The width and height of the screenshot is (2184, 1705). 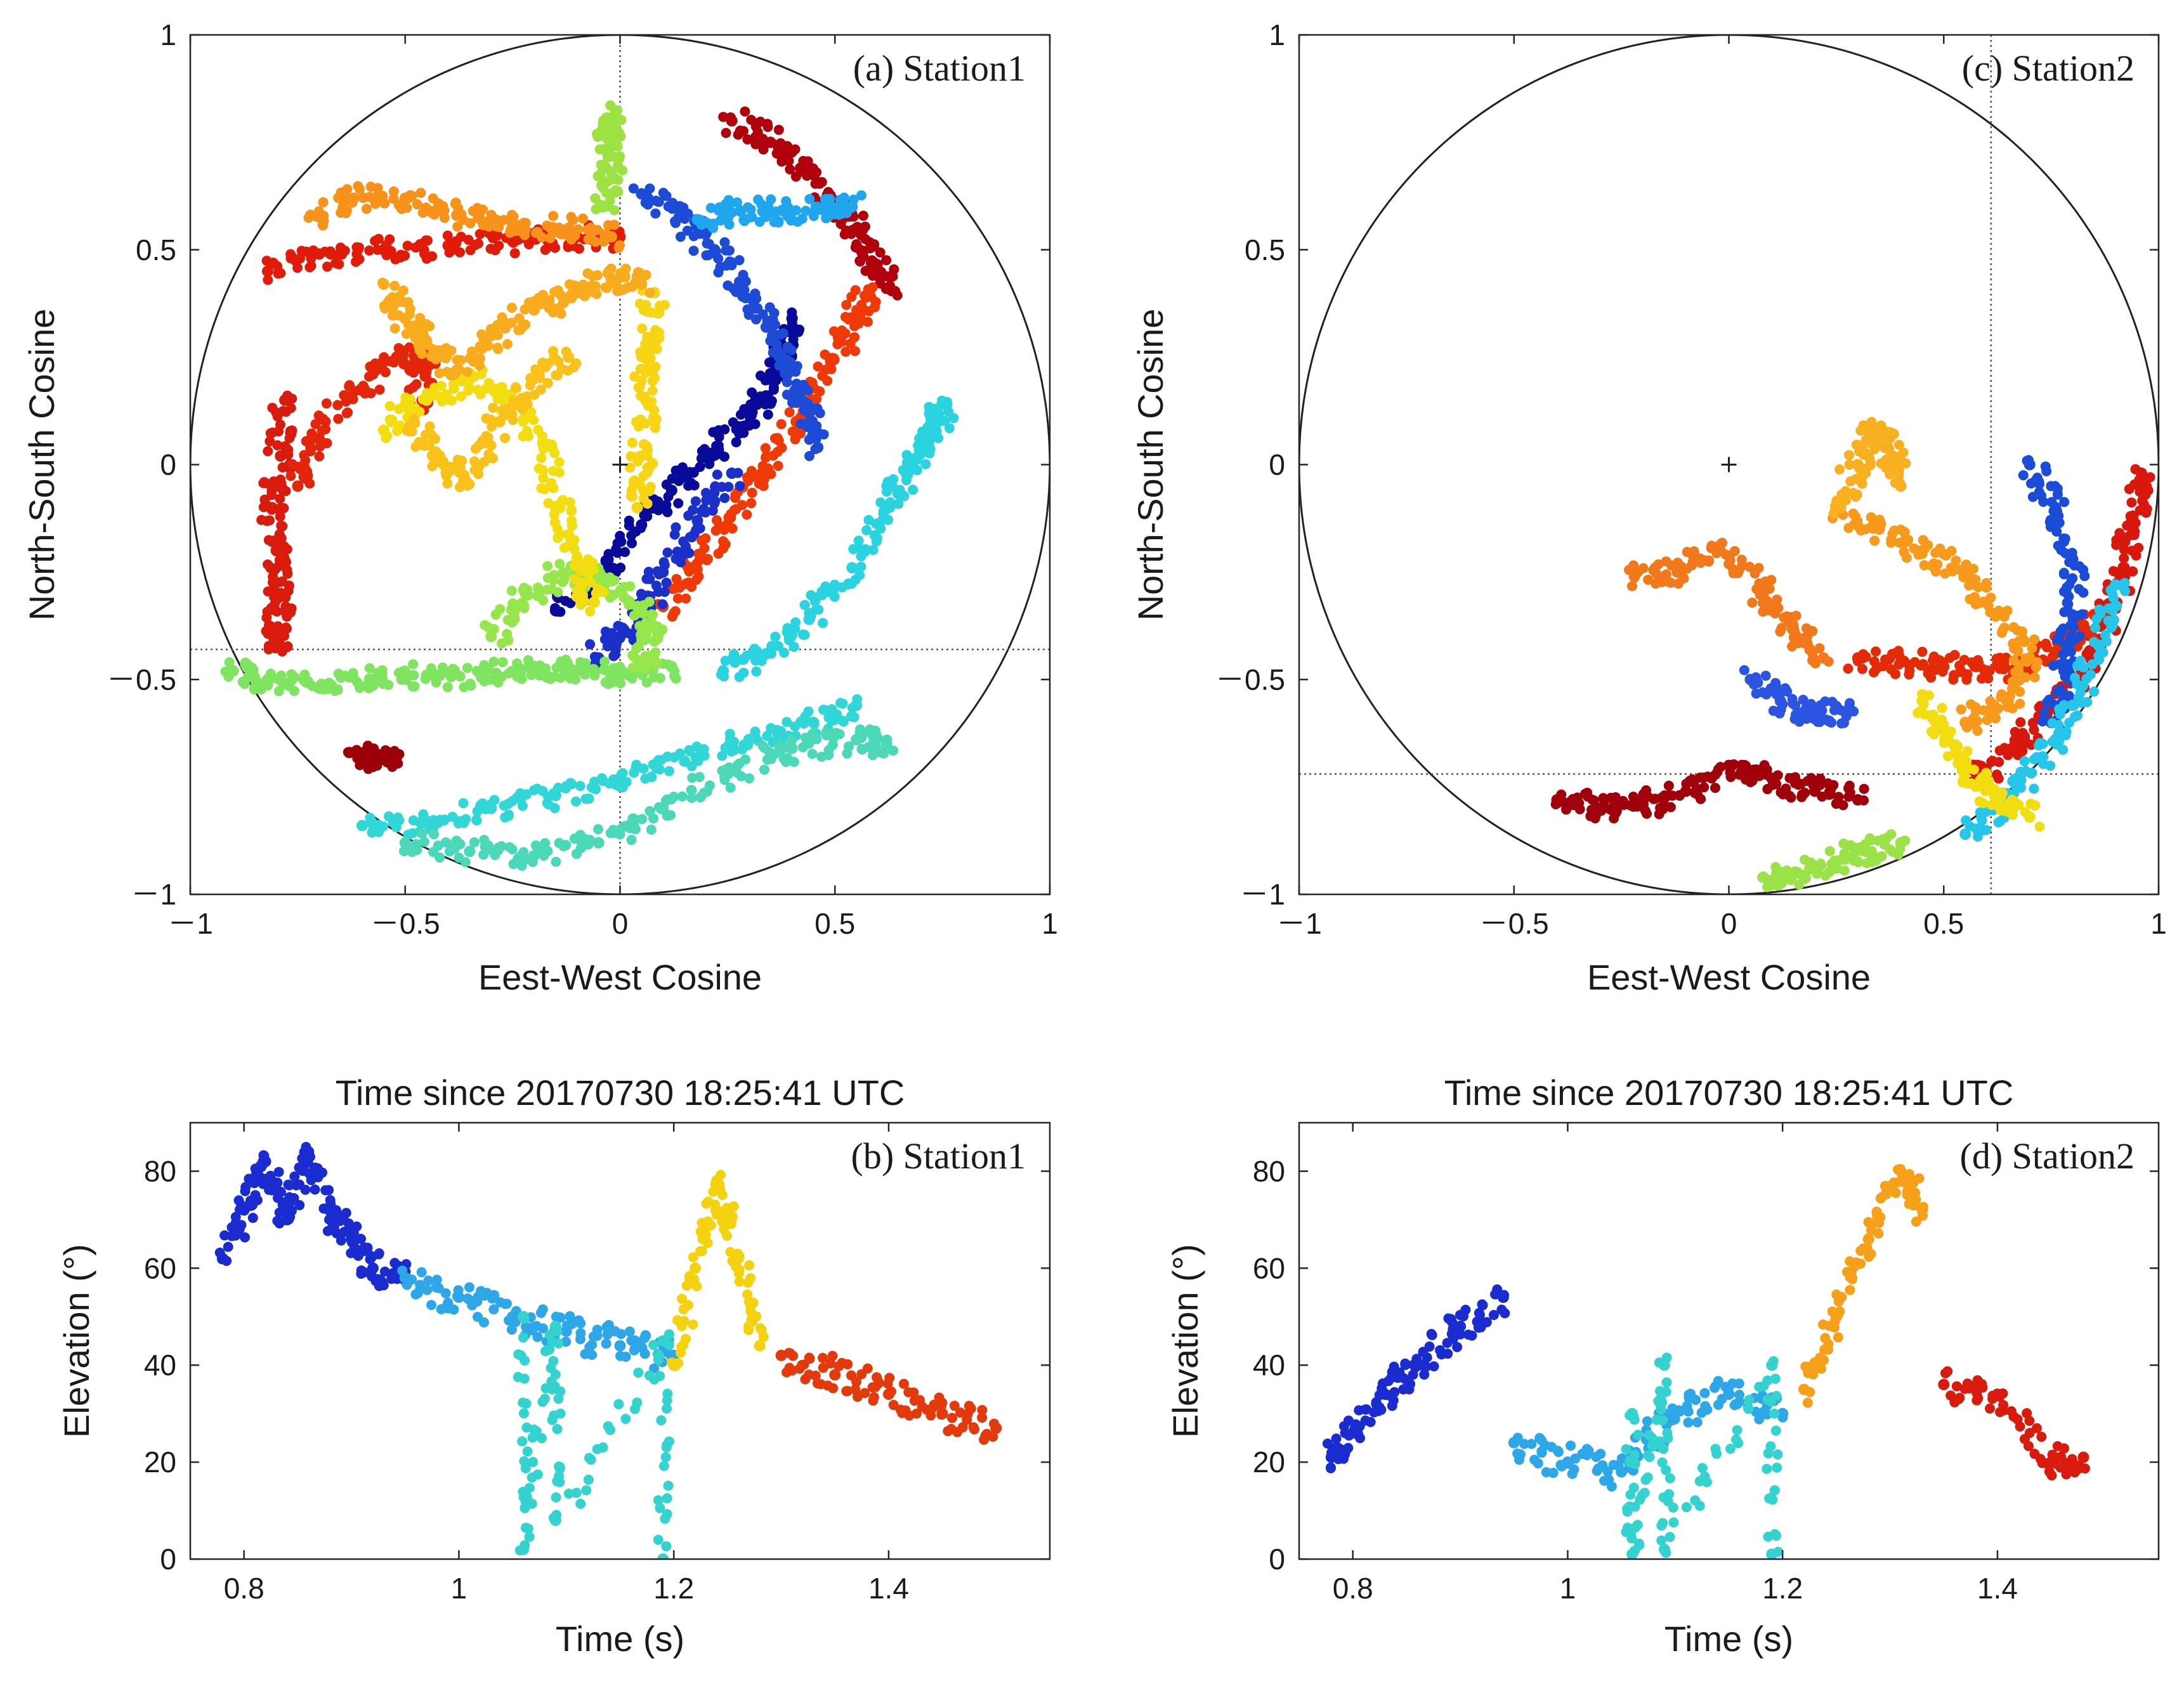 What do you see at coordinates (277, 523) in the screenshot?
I see `series-red-leader-west` at bounding box center [277, 523].